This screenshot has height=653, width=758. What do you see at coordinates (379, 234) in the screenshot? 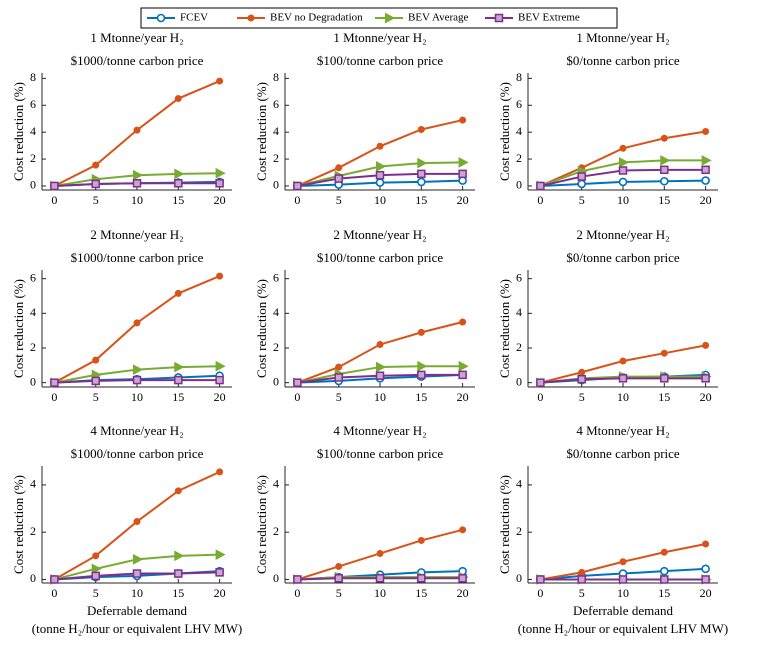
I see `subplot-title: 2 Mtonne/year H₂` at bounding box center [379, 234].